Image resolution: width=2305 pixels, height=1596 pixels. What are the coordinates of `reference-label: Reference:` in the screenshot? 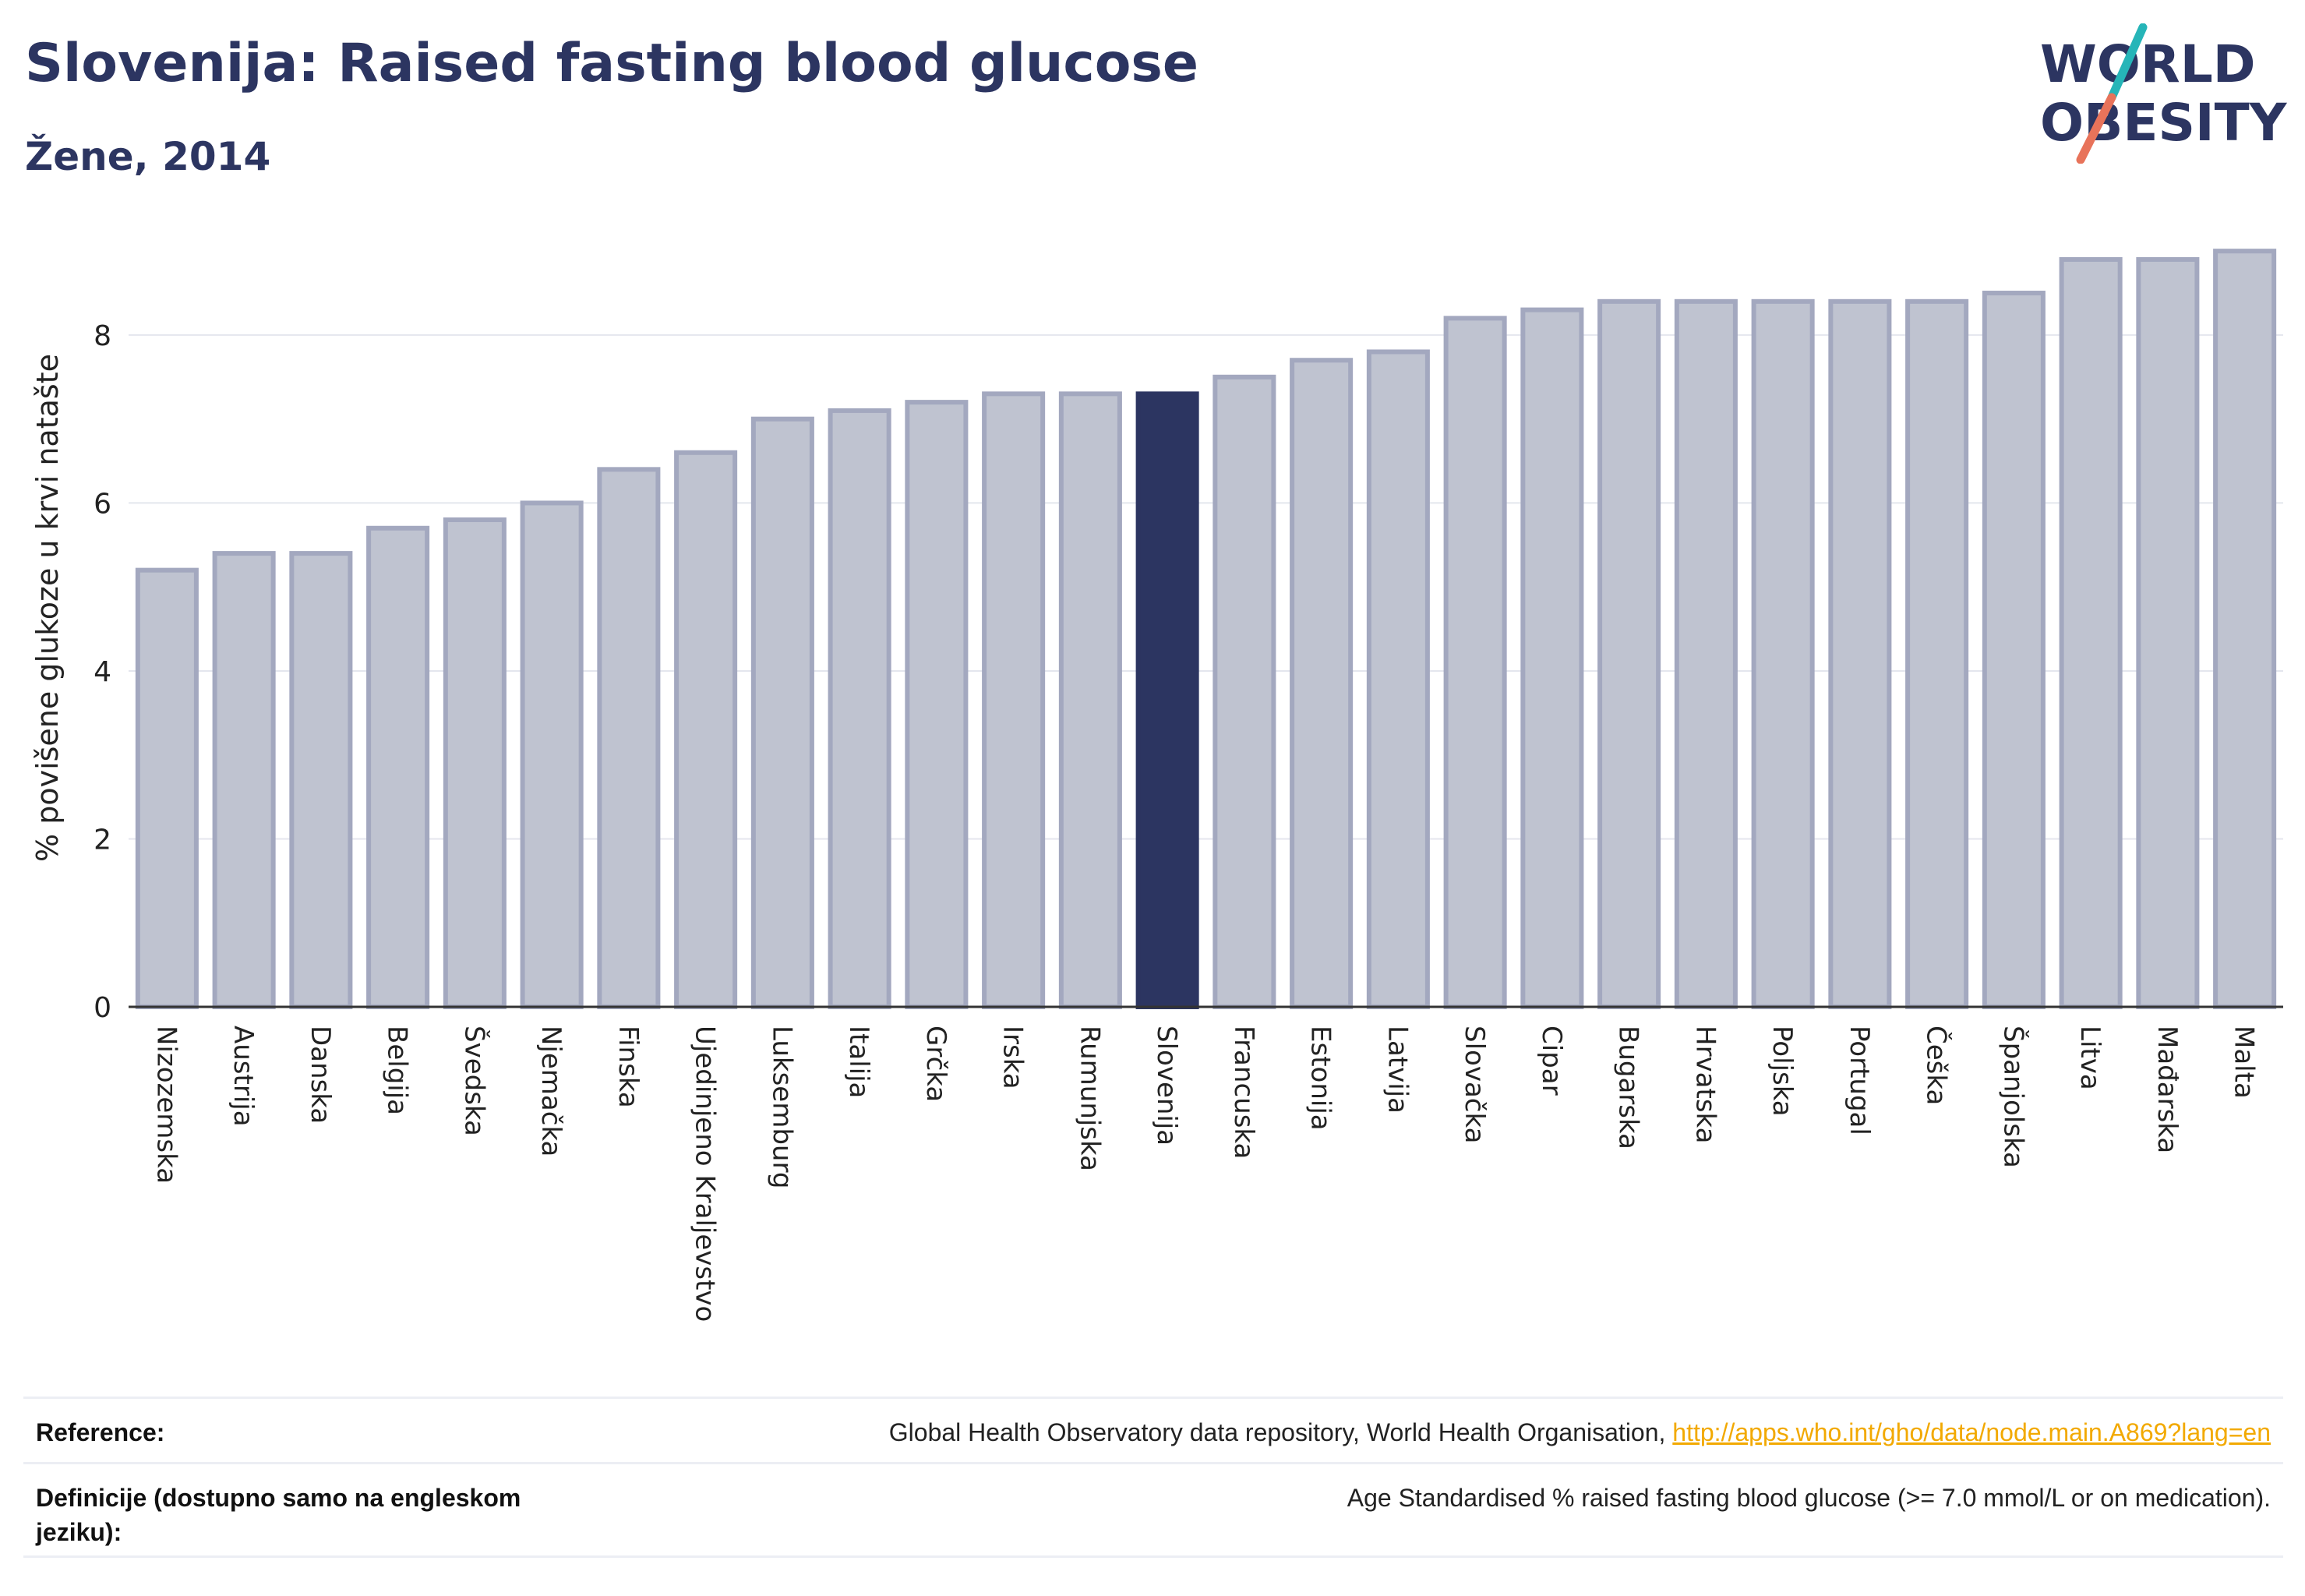 It's located at (101, 1432).